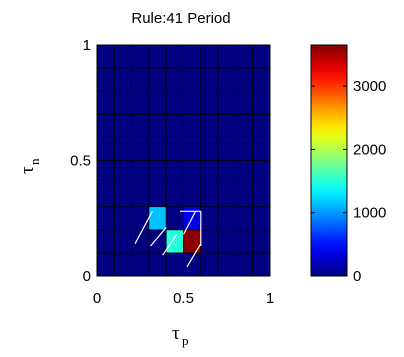  I want to click on colorbar-tick-label: 3000, so click(369, 86).